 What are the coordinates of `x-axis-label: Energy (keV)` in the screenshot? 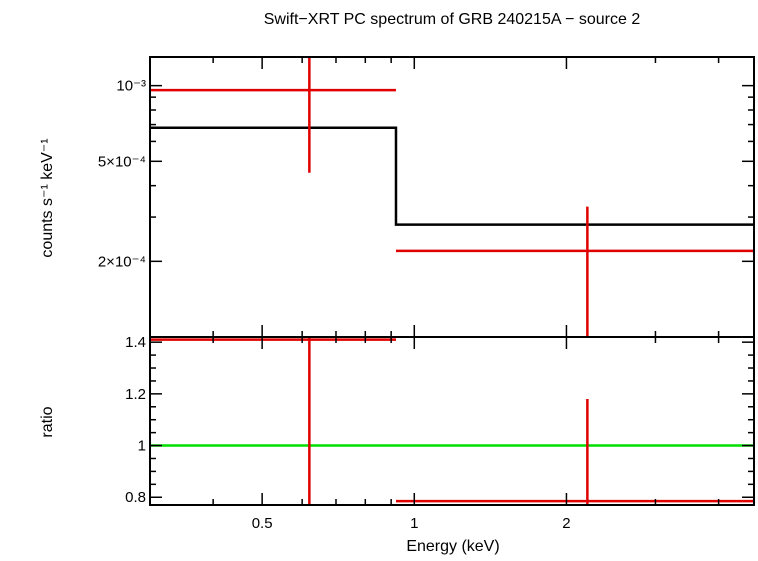 It's located at (452, 546).